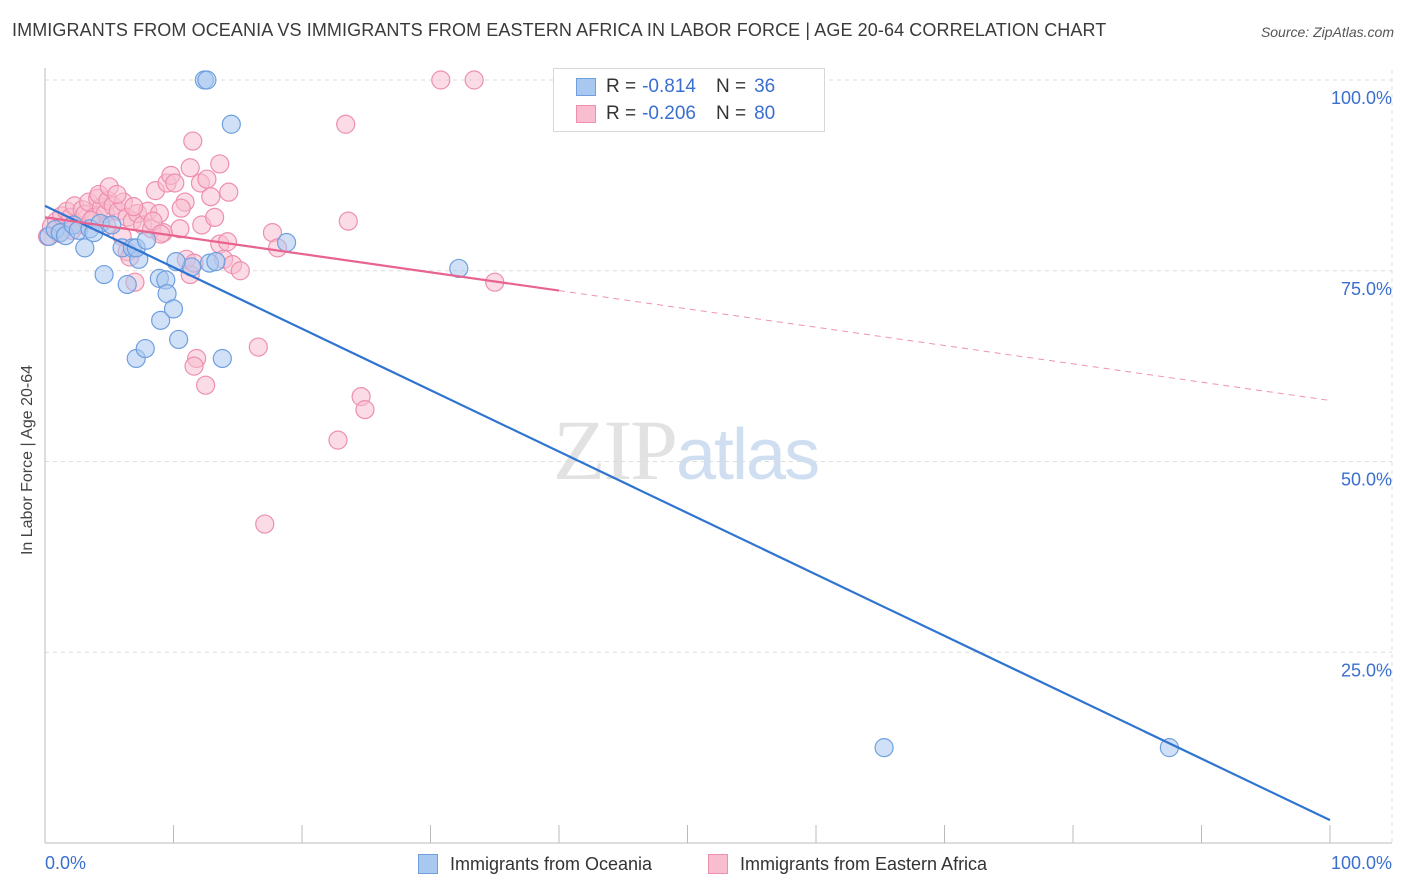 This screenshot has height=892, width=1406. I want to click on y-tick-label-75: 75.0%, so click(1366, 289).